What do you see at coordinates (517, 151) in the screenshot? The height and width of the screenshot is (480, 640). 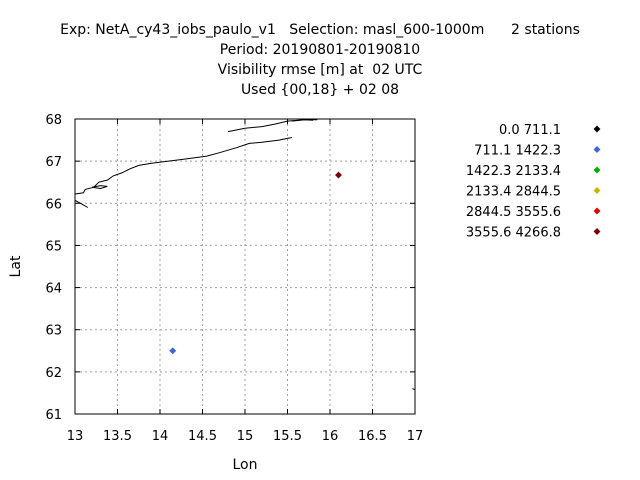 I see `legend-entry-label: 711.1 1422.3` at bounding box center [517, 151].